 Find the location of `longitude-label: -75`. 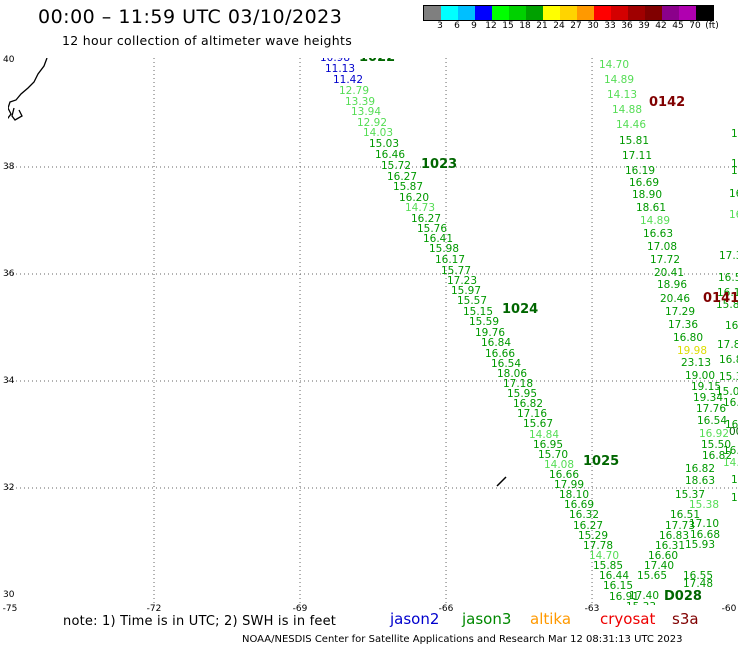

longitude-label: -75 is located at coordinates (10, 609).